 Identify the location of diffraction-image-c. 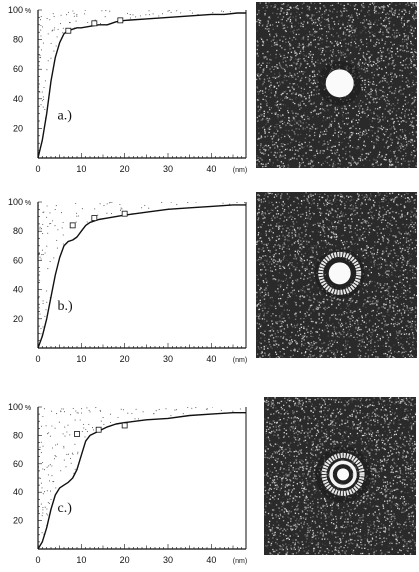
(340, 476).